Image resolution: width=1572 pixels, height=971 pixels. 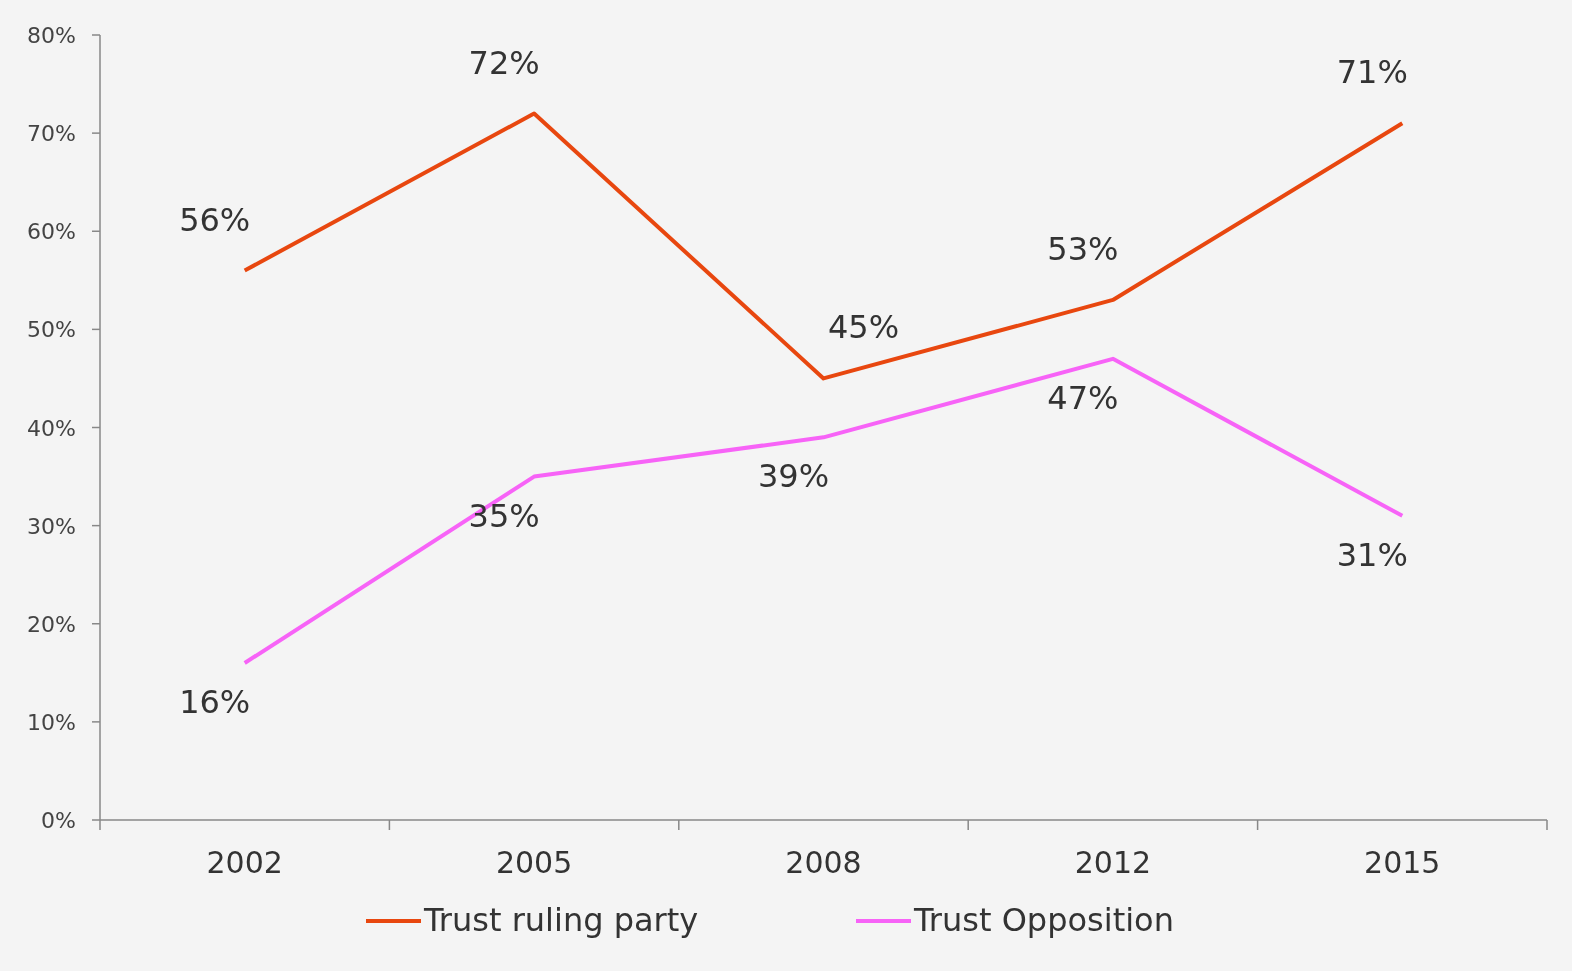 What do you see at coordinates (51, 428) in the screenshot?
I see `y-tick-label: 40%` at bounding box center [51, 428].